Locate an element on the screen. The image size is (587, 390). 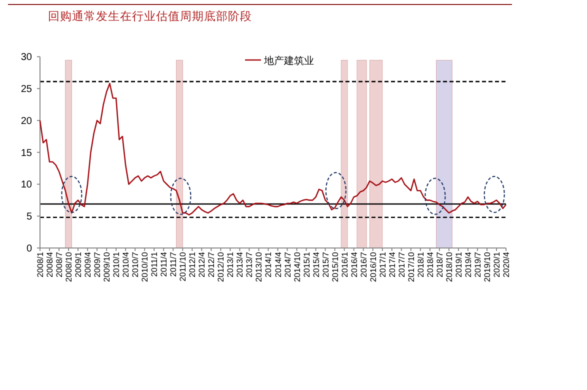
x-tick-label: 2009/1 is located at coordinates (78, 265).